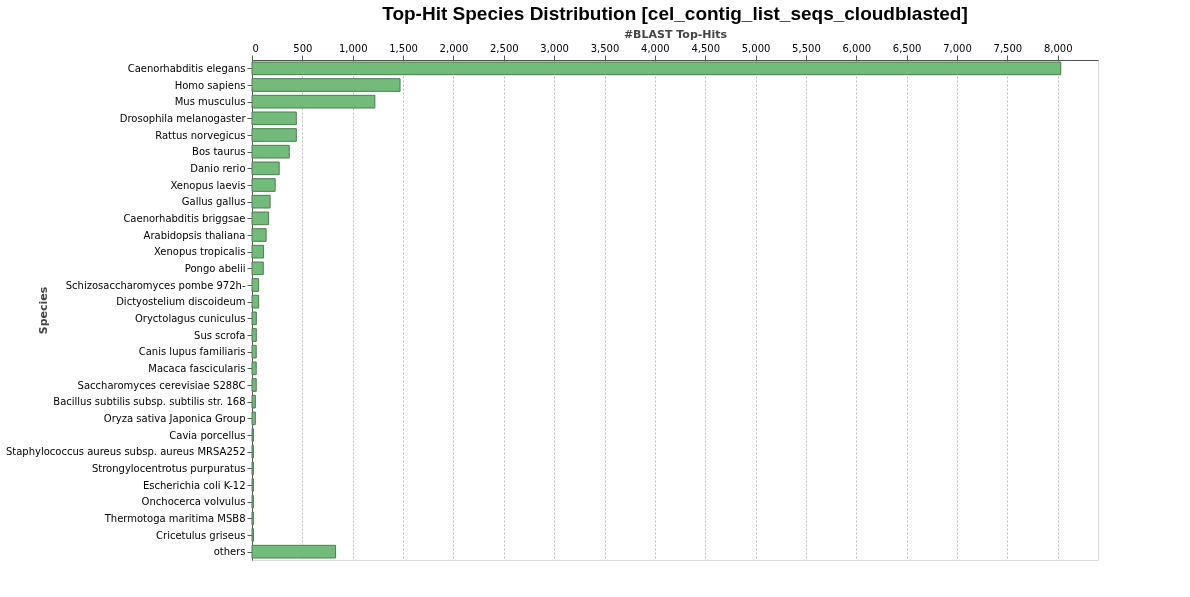 The image size is (1190, 597). Describe the element at coordinates (1008, 48) in the screenshot. I see `x-tick-label: 7,500` at that location.